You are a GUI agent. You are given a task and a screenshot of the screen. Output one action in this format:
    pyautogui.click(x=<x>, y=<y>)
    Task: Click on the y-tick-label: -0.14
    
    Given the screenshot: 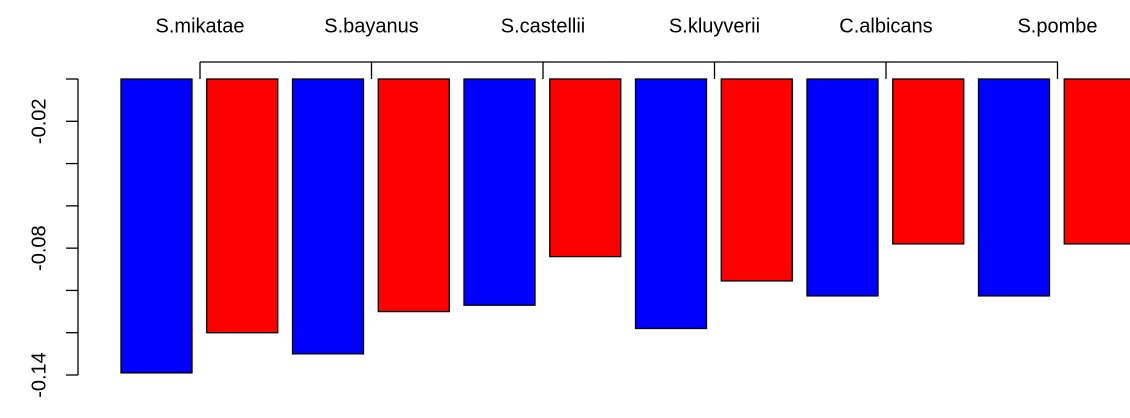 What is the action you would take?
    pyautogui.click(x=39, y=375)
    